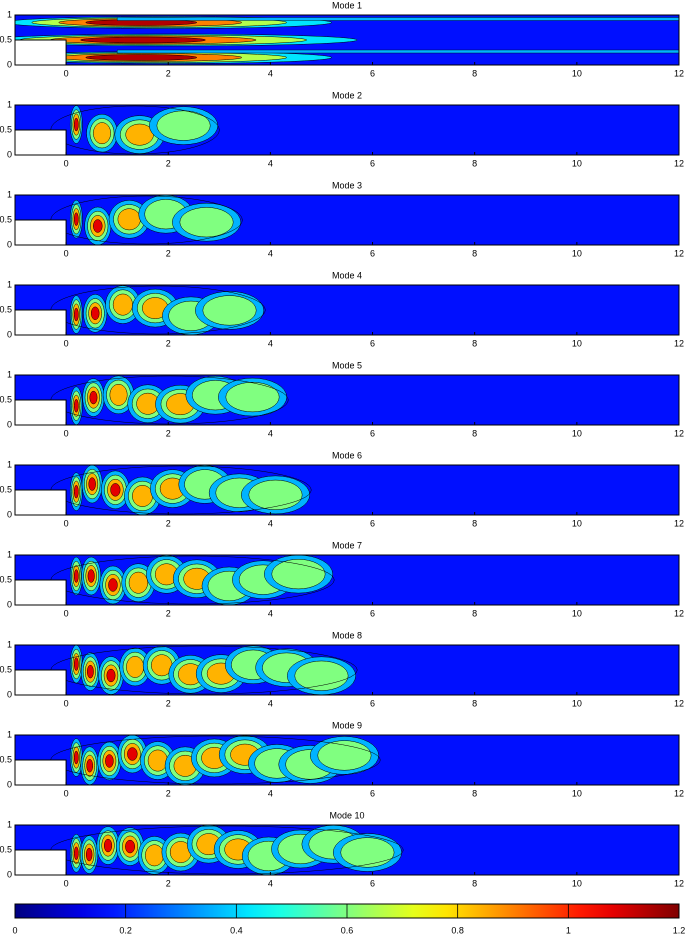 The width and height of the screenshot is (685, 939). What do you see at coordinates (125, 930) in the screenshot?
I see `colorbar-tick-label: 0.2` at bounding box center [125, 930].